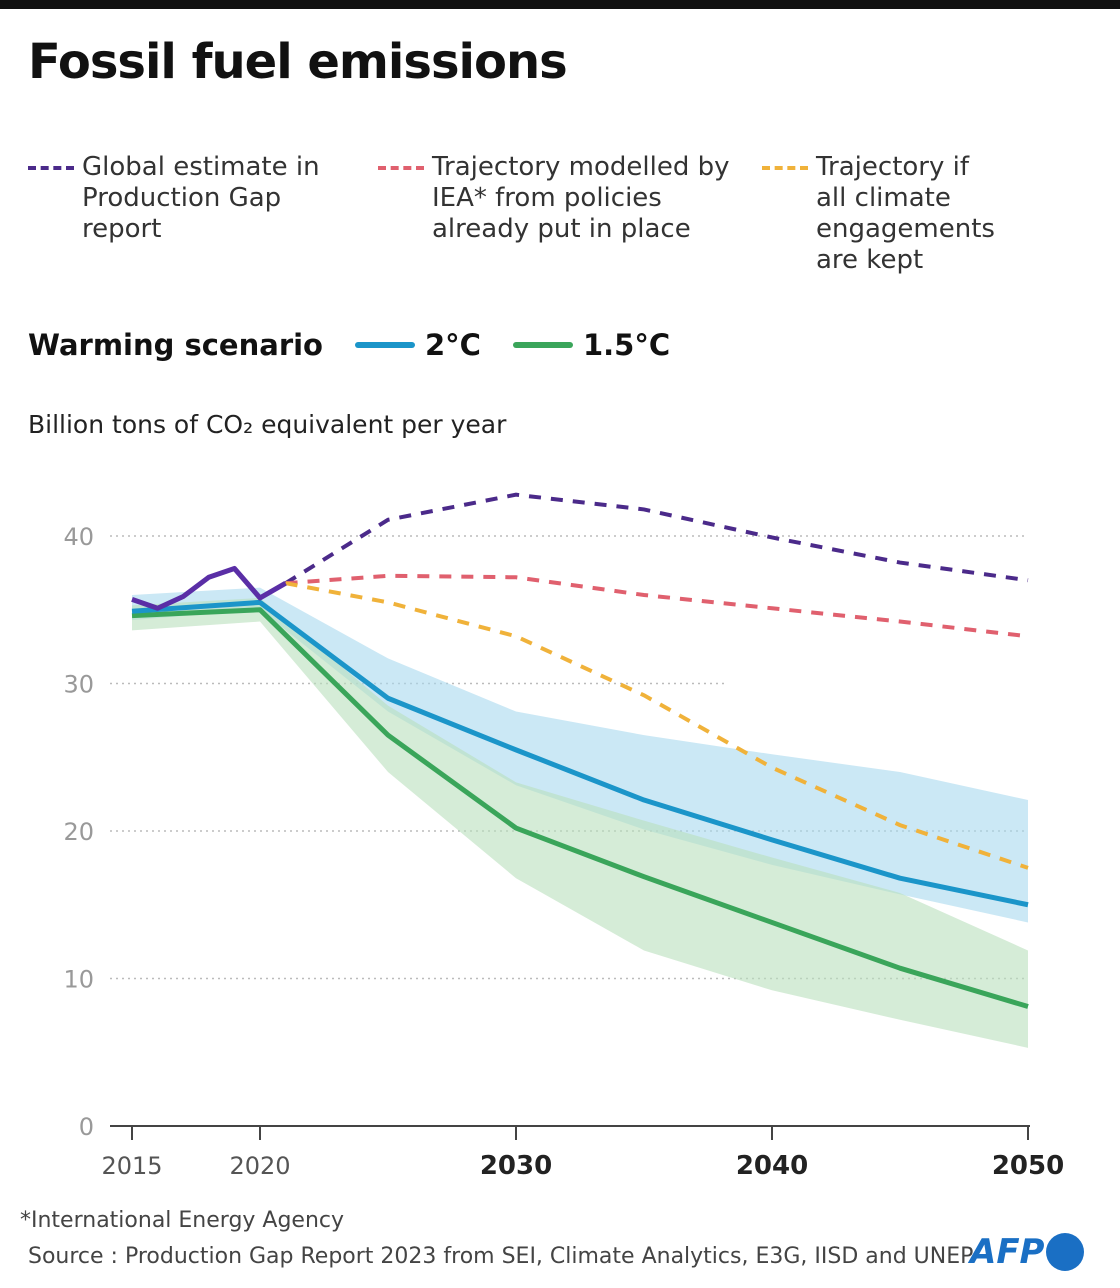 The height and width of the screenshot is (1288, 1120). Describe the element at coordinates (349, 345) in the screenshot. I see `warming-legend: Warming scenario 2°C 1.5°C` at that location.